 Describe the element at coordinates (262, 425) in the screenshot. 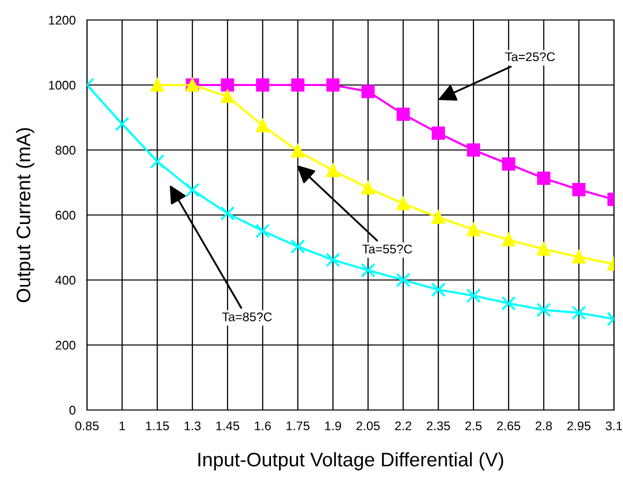

I see `x-tick-label: 1.6` at that location.